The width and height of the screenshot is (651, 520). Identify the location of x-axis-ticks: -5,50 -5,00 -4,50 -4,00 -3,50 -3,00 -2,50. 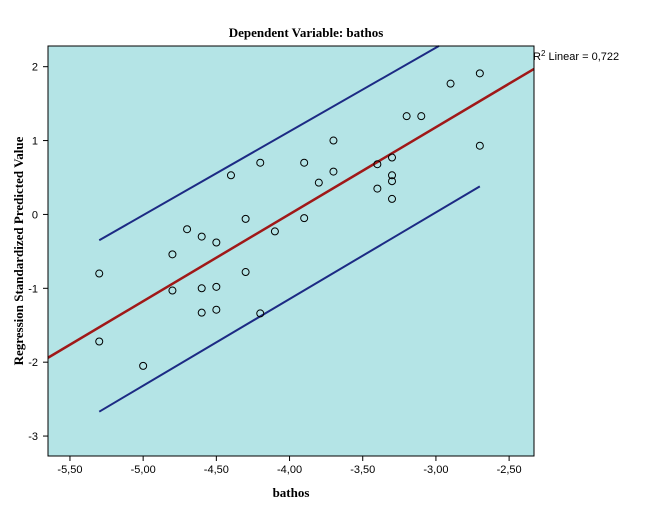
(289, 466).